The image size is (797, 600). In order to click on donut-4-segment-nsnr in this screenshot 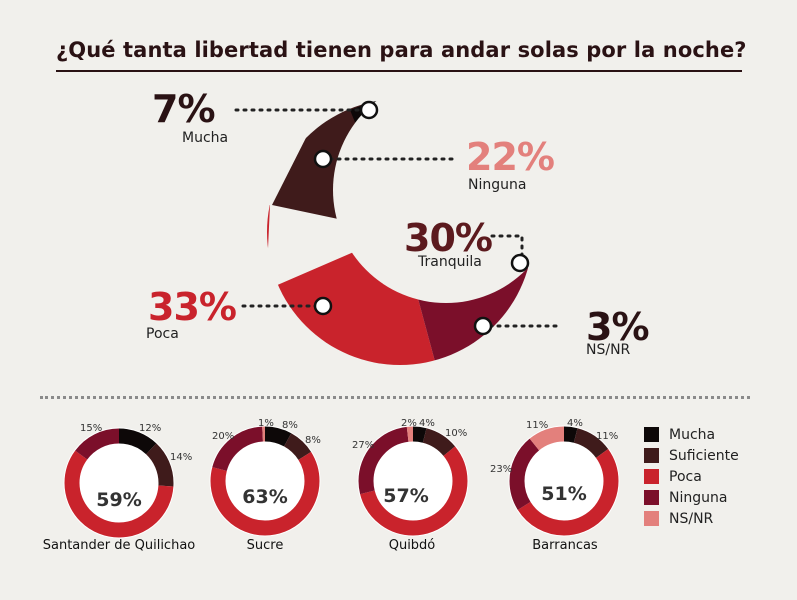, I will do `click(564, 481)`.